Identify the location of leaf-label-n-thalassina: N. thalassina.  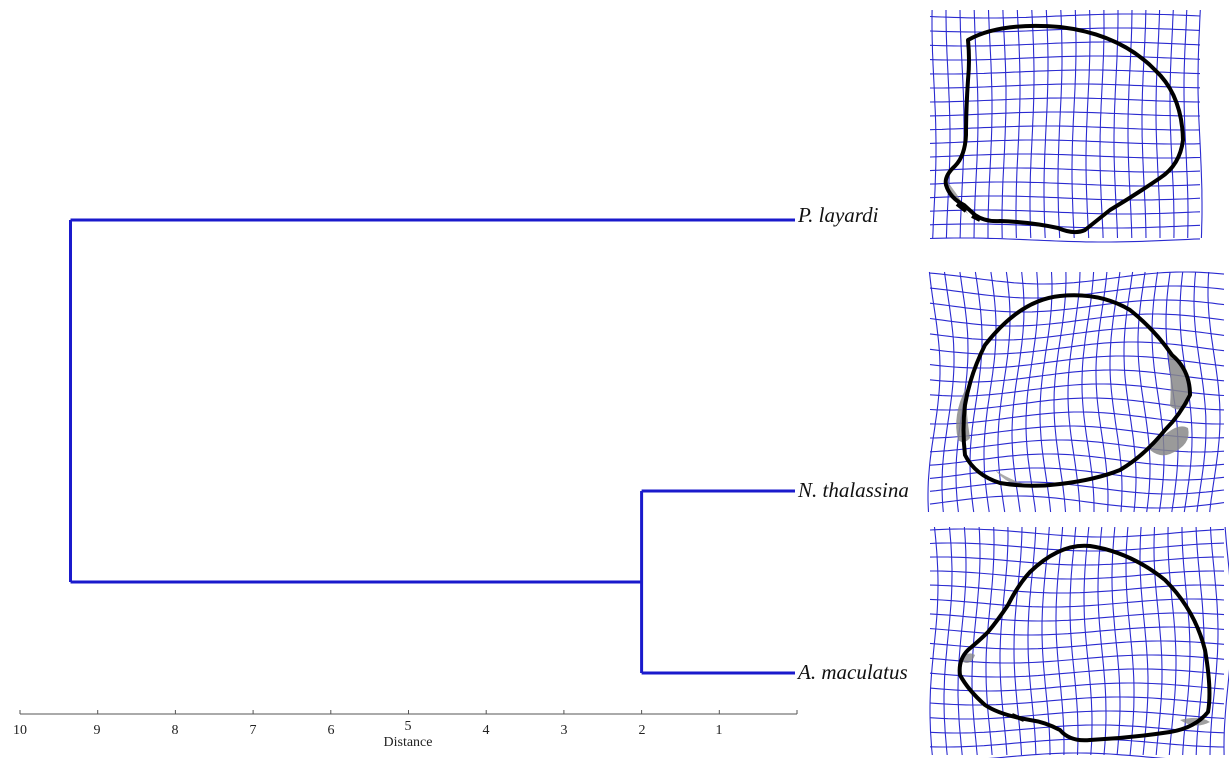
(853, 490).